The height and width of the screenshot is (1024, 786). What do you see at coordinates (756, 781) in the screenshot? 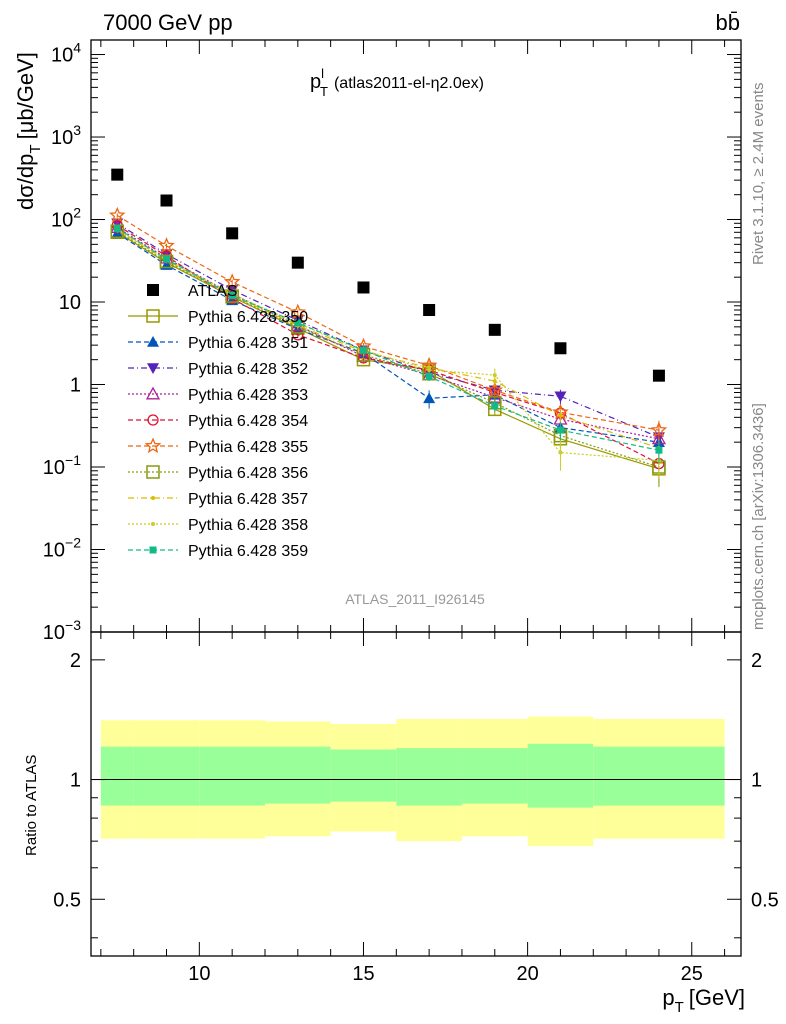
I see `ratio-y-tick-label-right: 1` at bounding box center [756, 781].